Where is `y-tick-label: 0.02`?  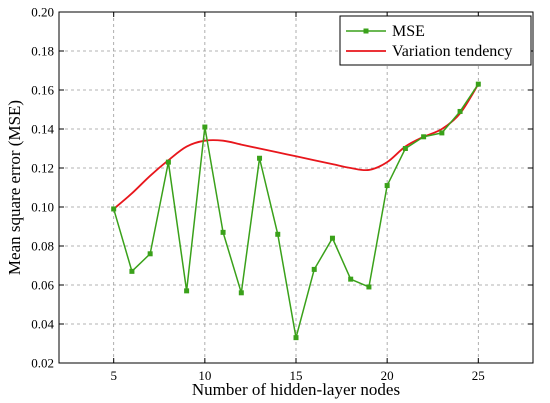
y-tick-label: 0.02 is located at coordinates (42, 363).